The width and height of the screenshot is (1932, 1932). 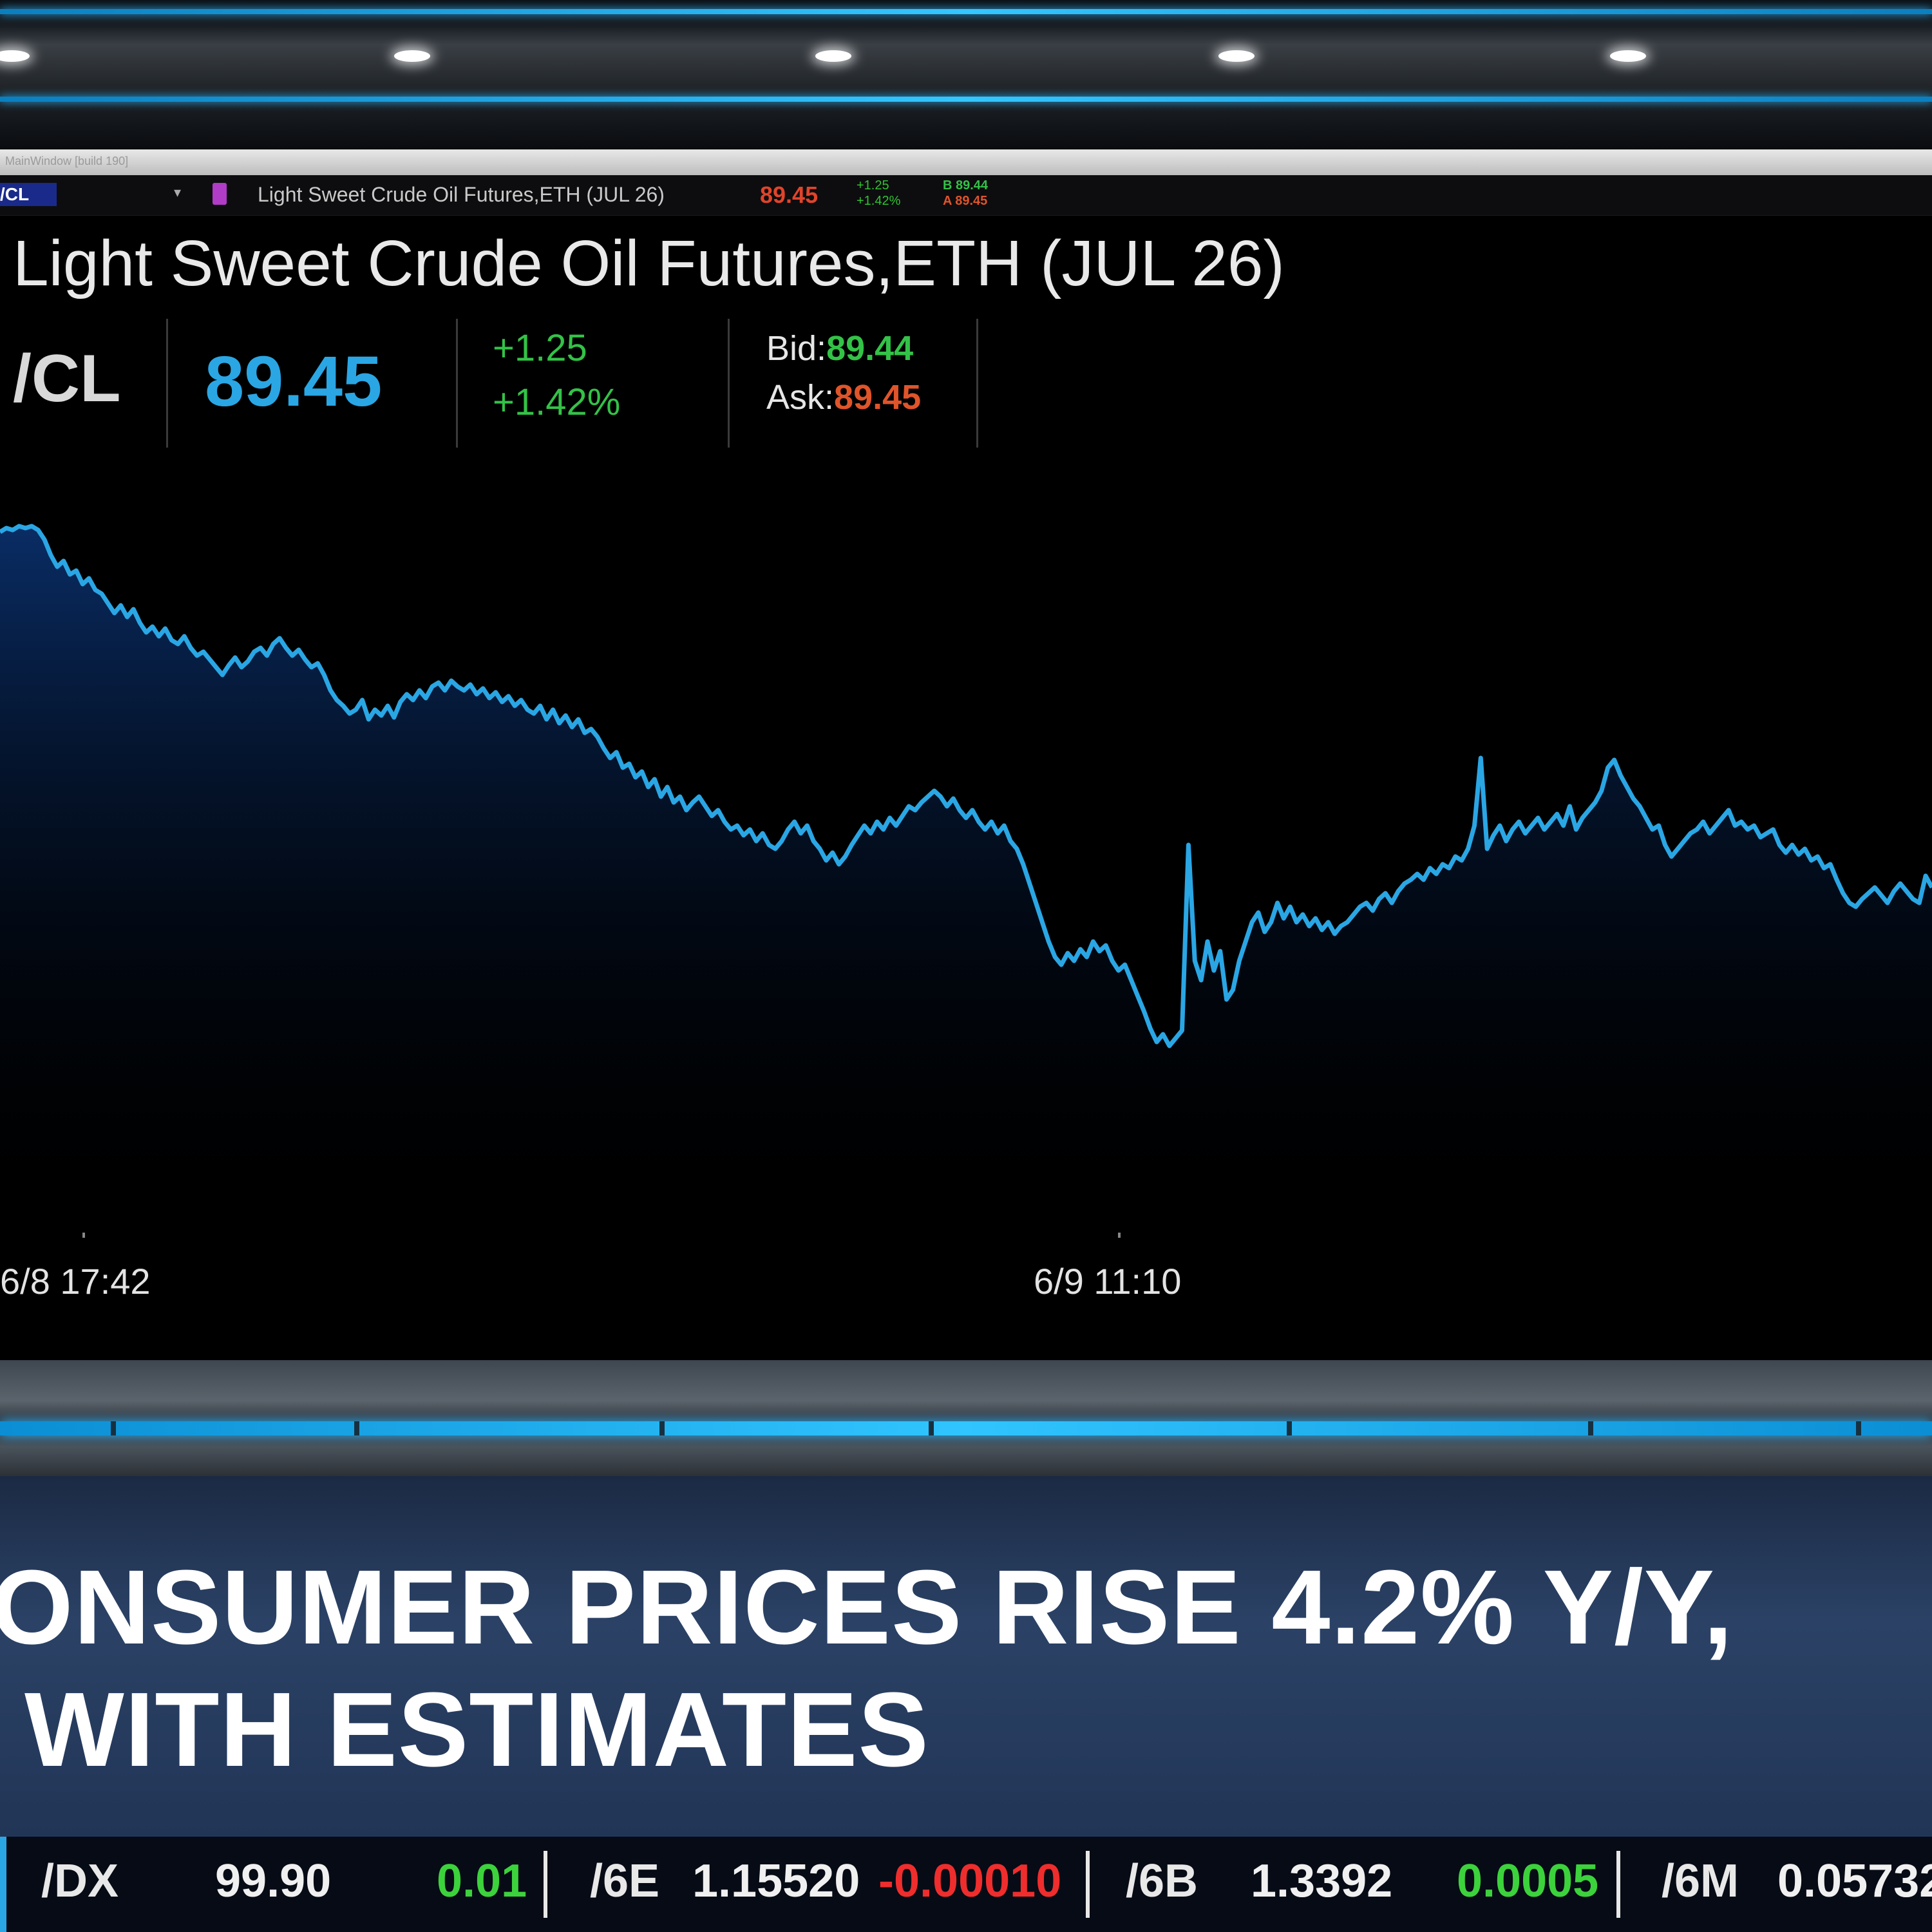 I want to click on toolbar-bid-ask: B 89.44 A 89.45, so click(x=966, y=193).